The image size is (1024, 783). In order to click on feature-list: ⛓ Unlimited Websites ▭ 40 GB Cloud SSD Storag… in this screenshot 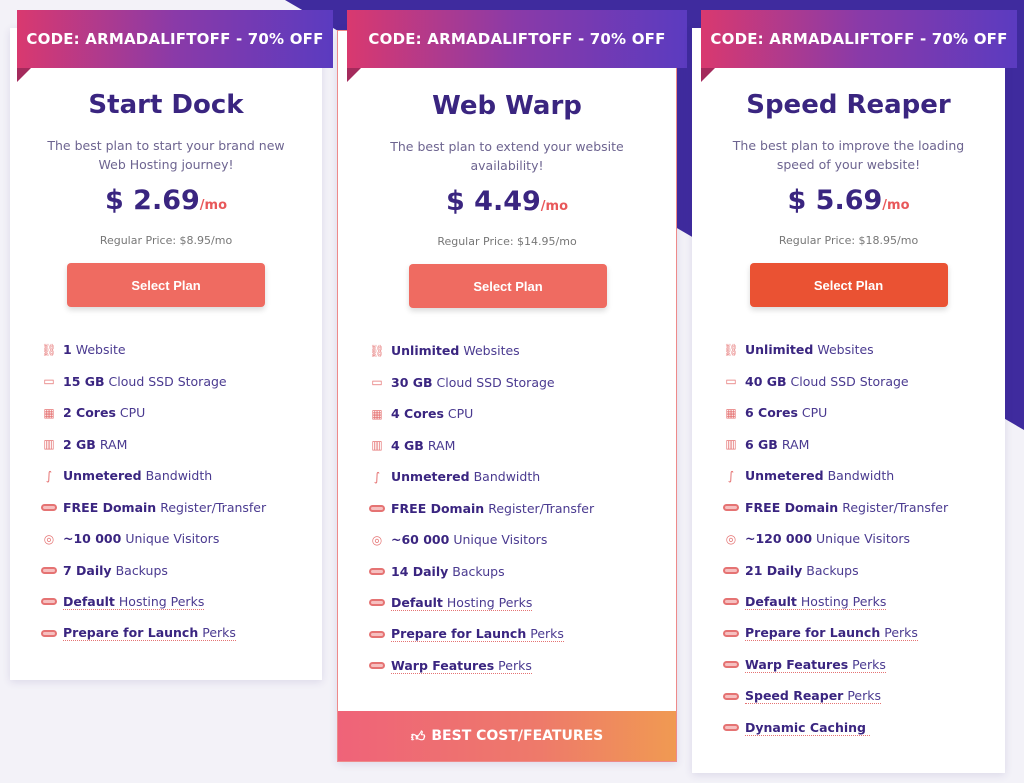, I will do `click(835, 539)`.